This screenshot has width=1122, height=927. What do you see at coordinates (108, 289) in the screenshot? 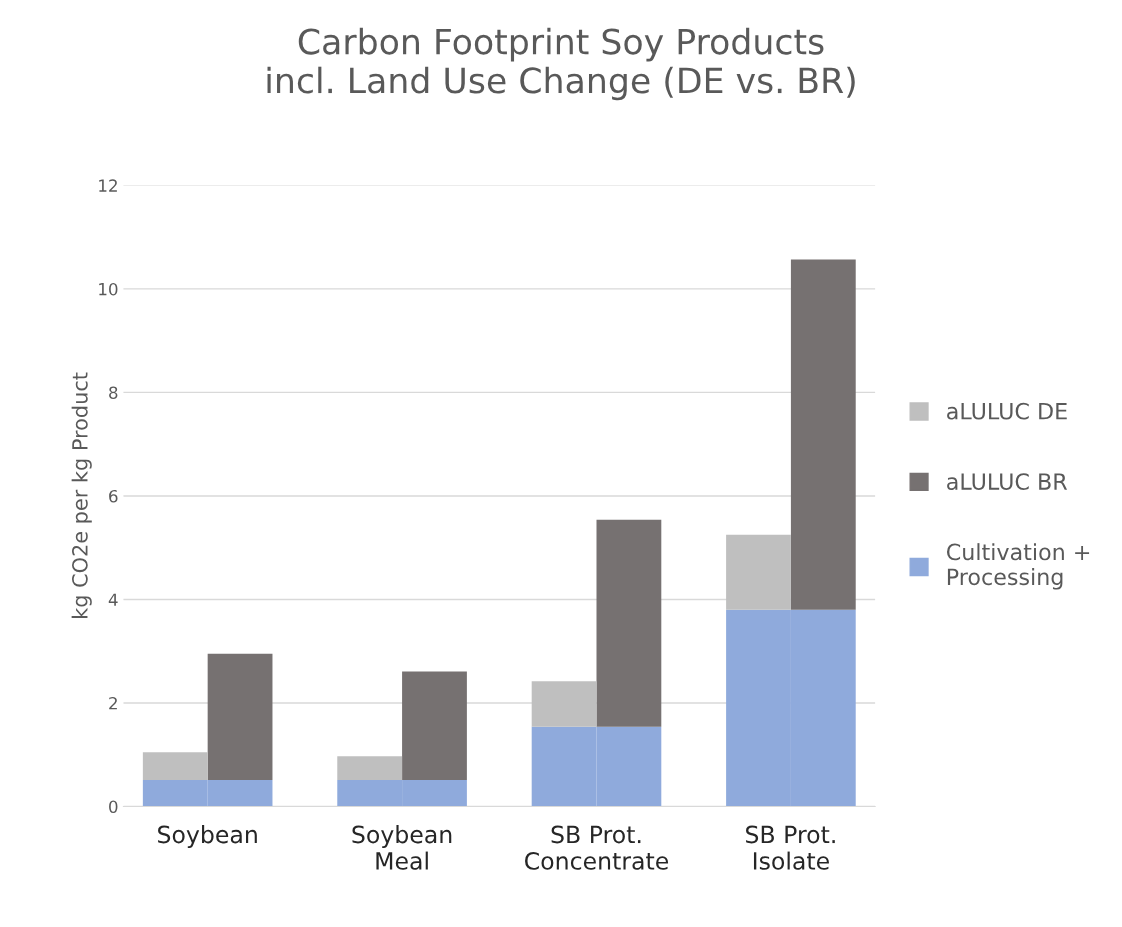
I see `y-tick-label: 10` at bounding box center [108, 289].